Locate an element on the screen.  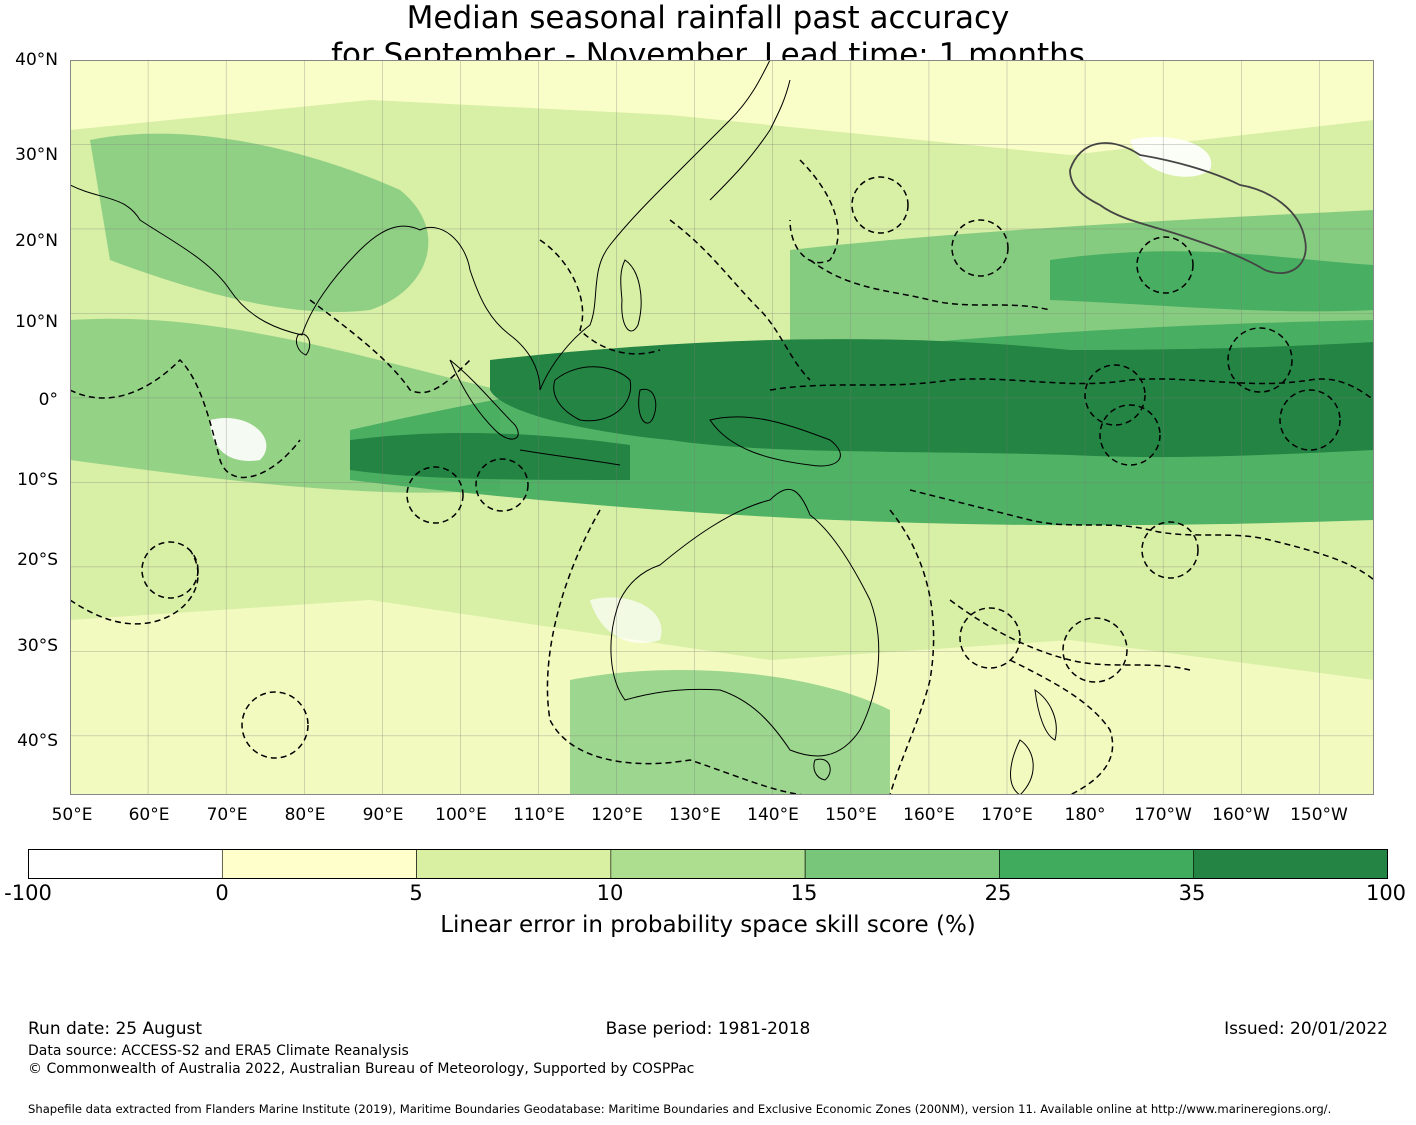
eez-tasman is located at coordinates (1070, 635).